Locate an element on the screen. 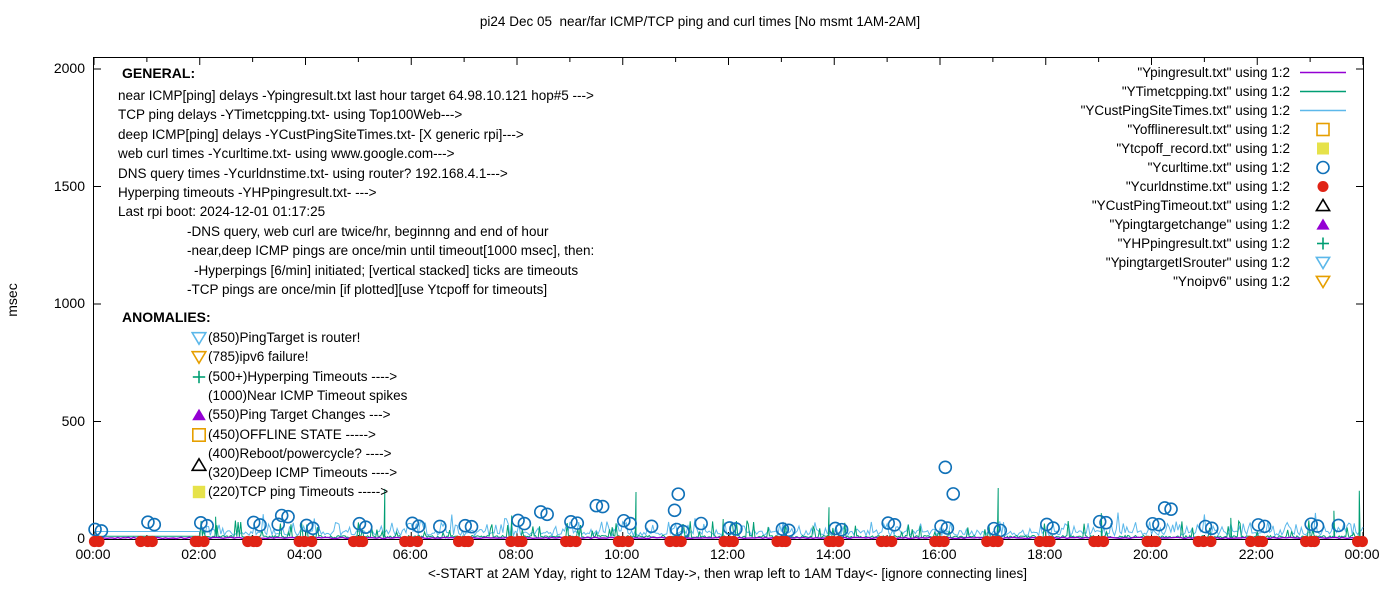 The width and height of the screenshot is (1400, 600). legend-label: "Ycurltime.txt" using 1:2 is located at coordinates (1218, 167).